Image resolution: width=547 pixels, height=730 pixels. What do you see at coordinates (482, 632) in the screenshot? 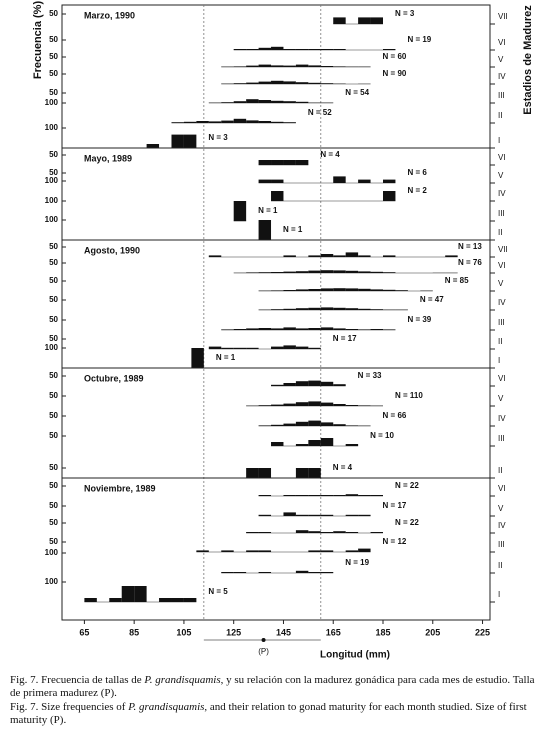
I see `x-tick-label: 225` at bounding box center [482, 632].